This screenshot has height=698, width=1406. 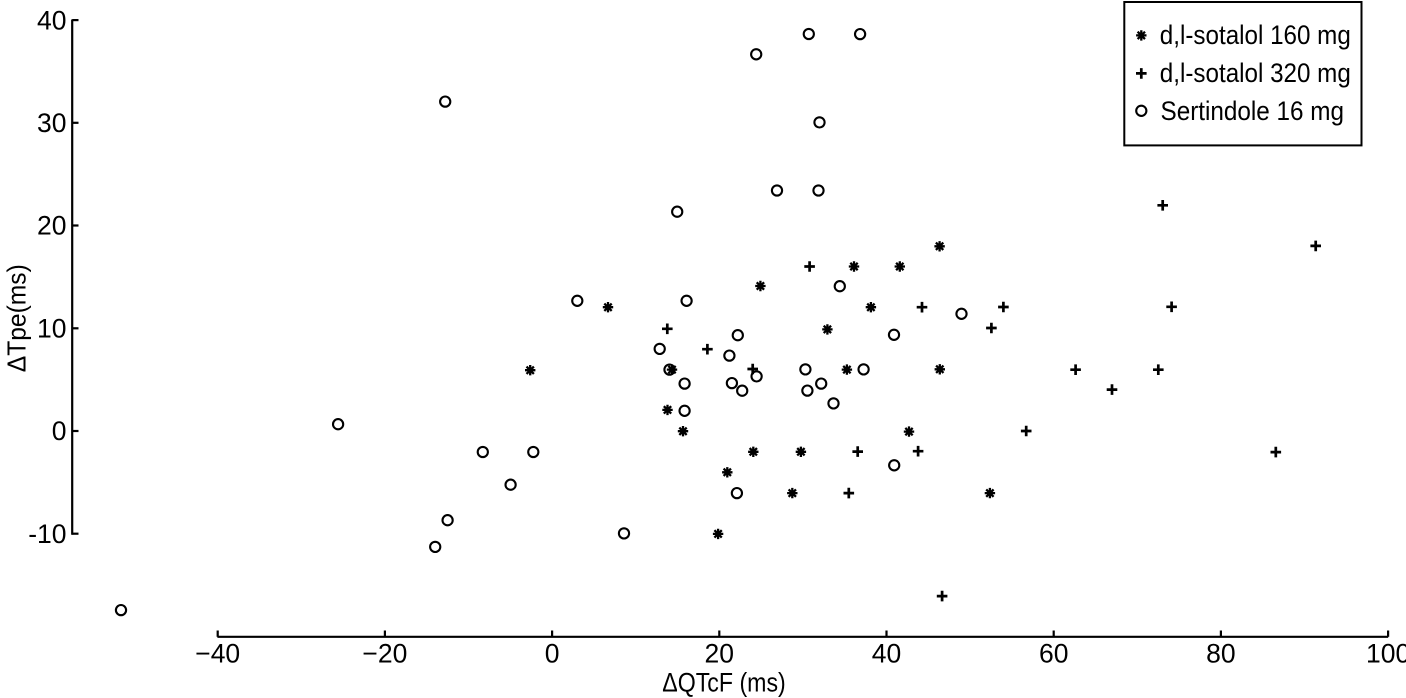 What do you see at coordinates (1255, 35) in the screenshot?
I see `svg-text: d,l-sotalol 160 mg` at bounding box center [1255, 35].